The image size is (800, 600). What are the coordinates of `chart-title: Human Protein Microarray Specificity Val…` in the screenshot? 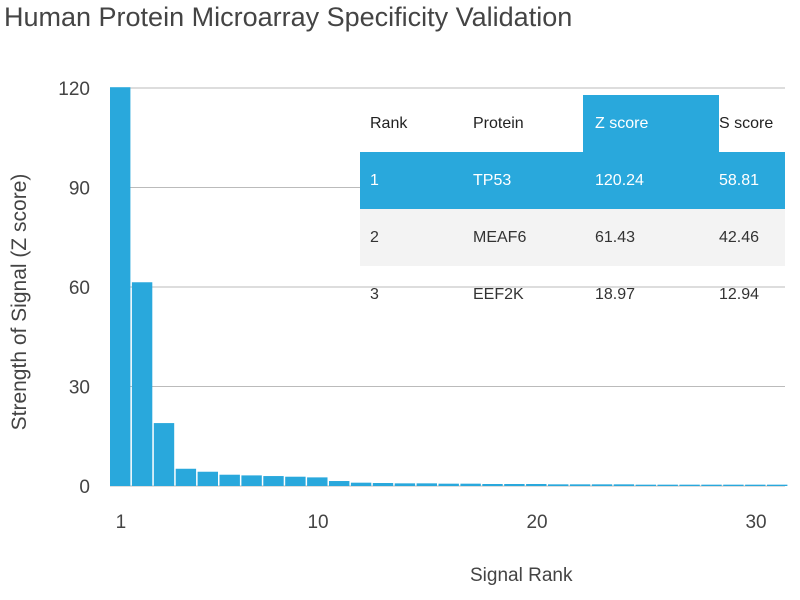 It's located at (288, 17).